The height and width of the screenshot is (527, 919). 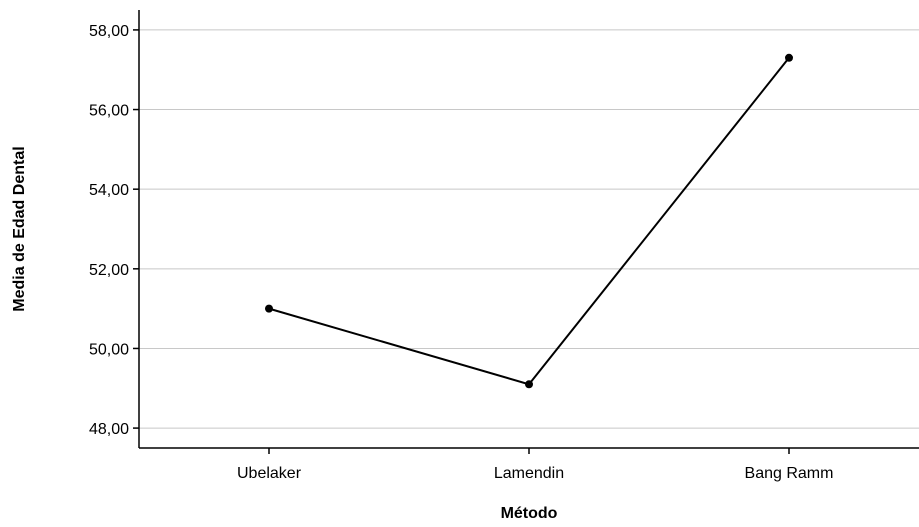 I want to click on x-tick-label: Ubelaker, so click(x=269, y=473).